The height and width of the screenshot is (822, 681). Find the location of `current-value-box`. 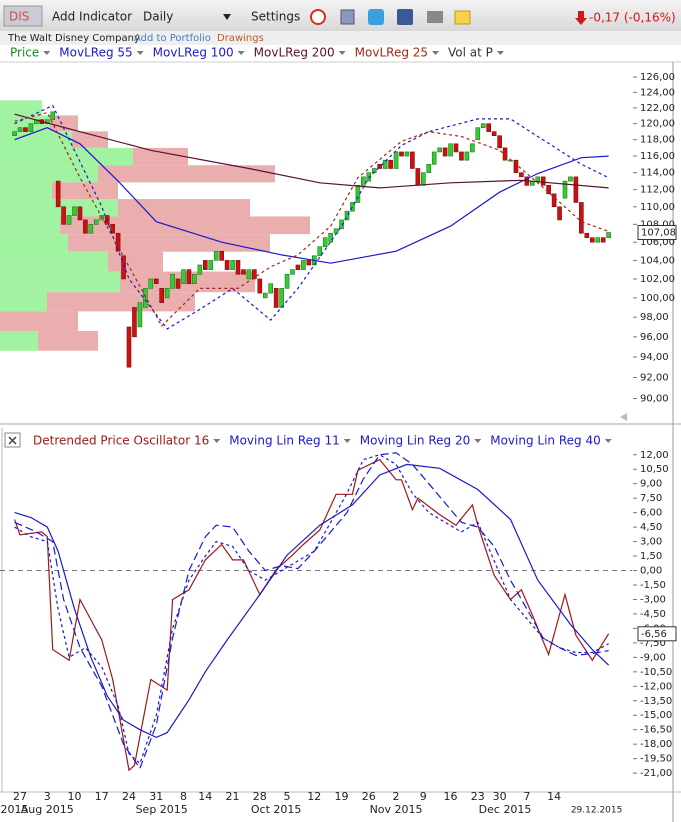

current-value-box is located at coordinates (657, 233).